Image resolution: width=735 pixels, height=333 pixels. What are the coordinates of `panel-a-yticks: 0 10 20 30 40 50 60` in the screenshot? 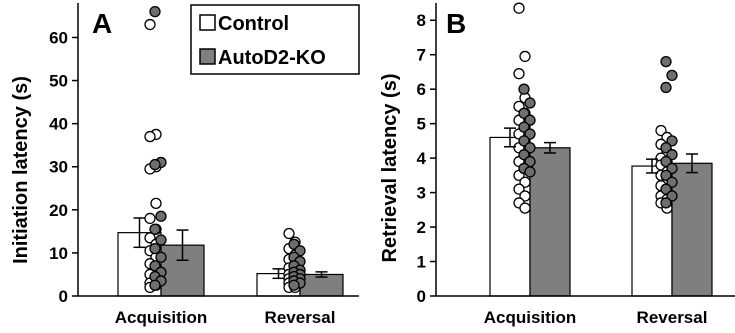 It's located at (63, 167).